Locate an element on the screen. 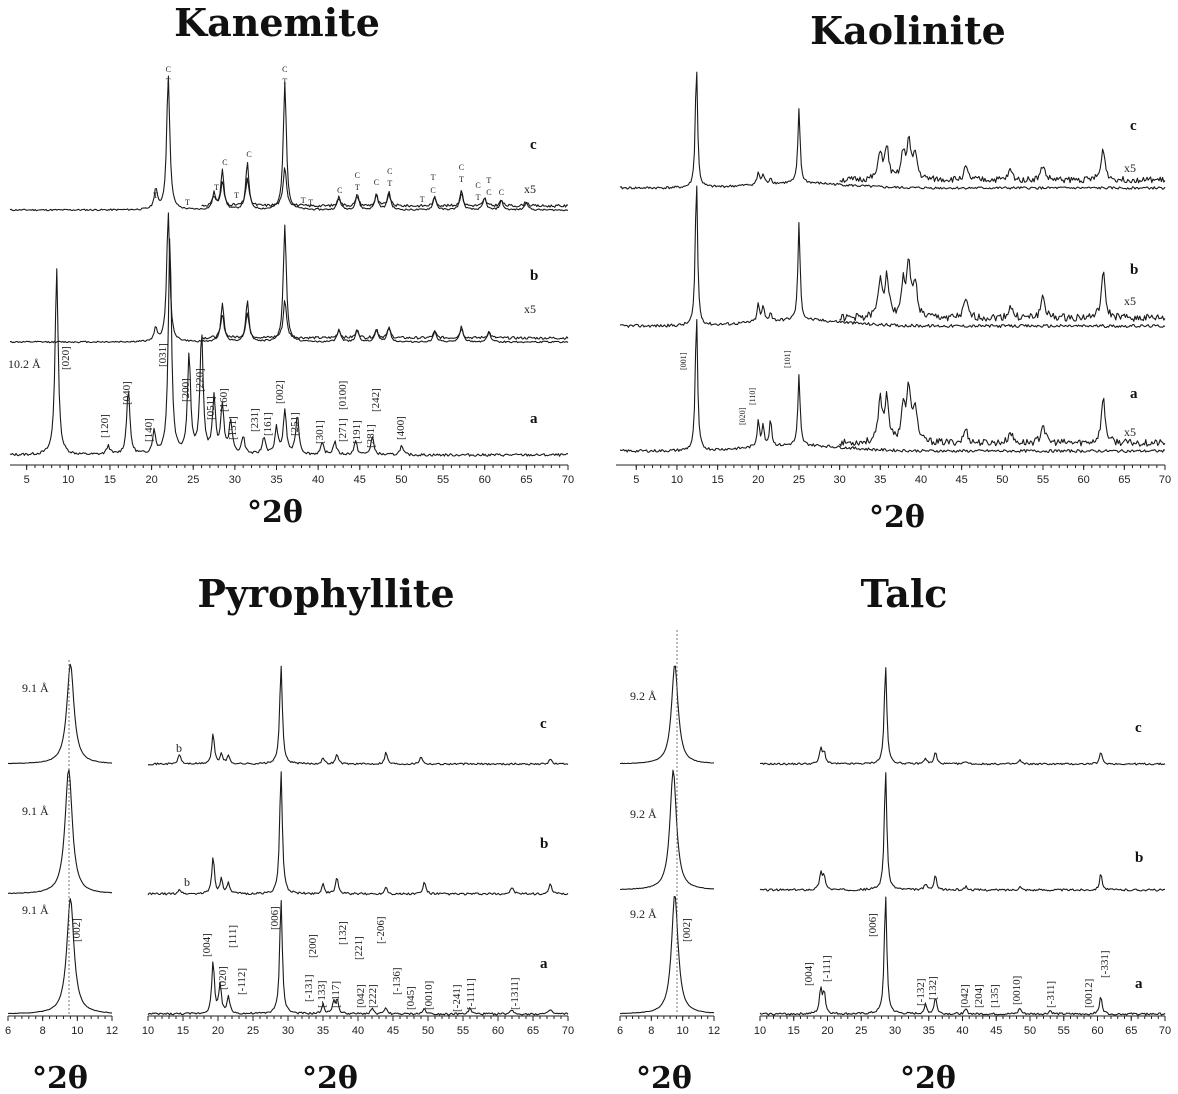 This screenshot has width=1178, height=1094. hkl-label: [-117] is located at coordinates (336, 994).